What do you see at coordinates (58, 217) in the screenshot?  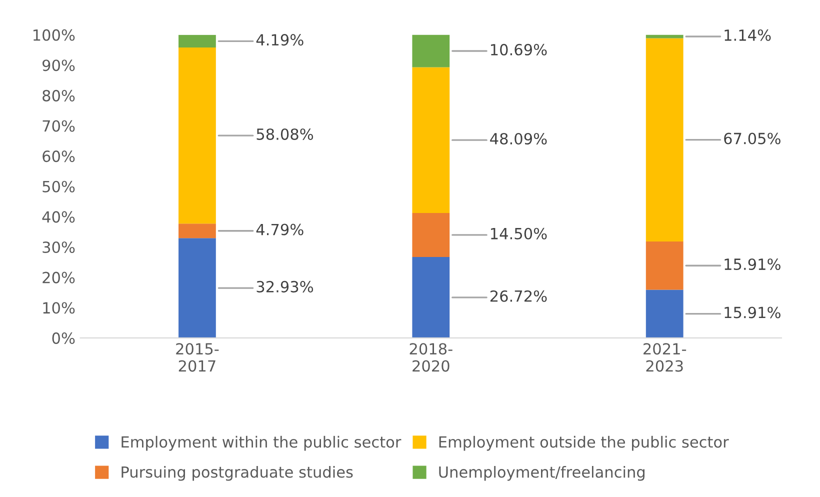 I see `y-tick-label: 40%` at bounding box center [58, 217].